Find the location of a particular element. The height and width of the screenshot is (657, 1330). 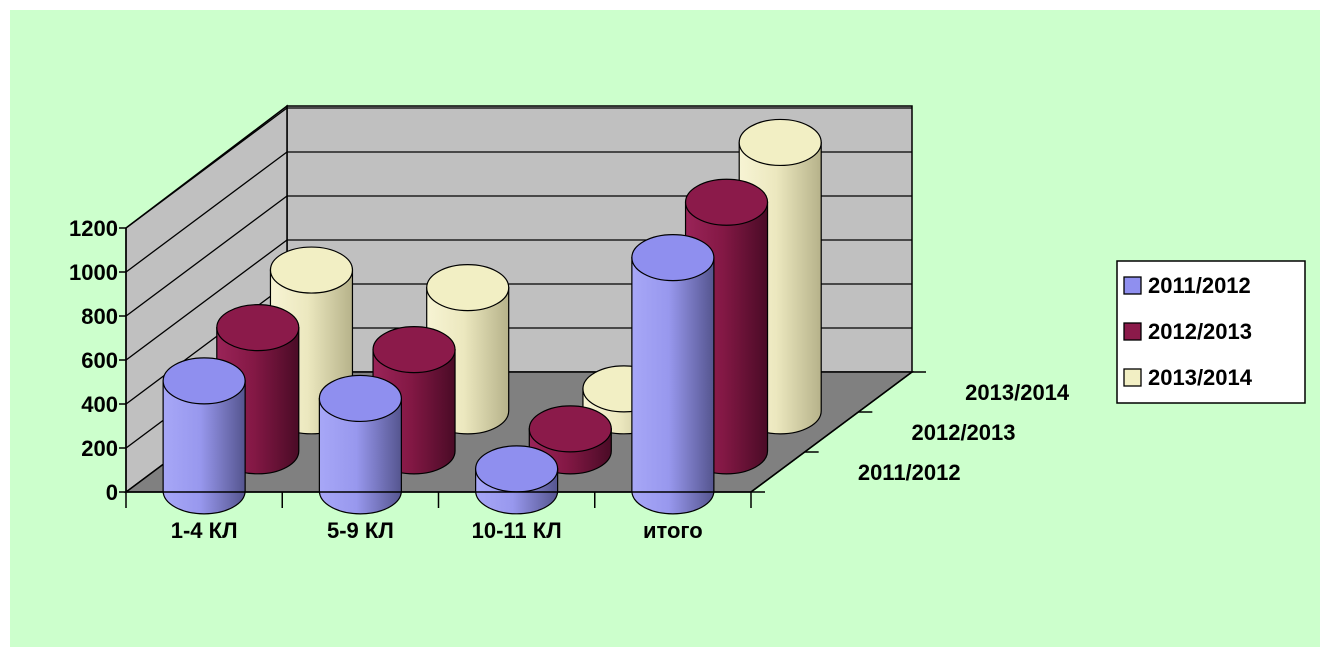

legend-label: 2013/2014 is located at coordinates (1200, 377).